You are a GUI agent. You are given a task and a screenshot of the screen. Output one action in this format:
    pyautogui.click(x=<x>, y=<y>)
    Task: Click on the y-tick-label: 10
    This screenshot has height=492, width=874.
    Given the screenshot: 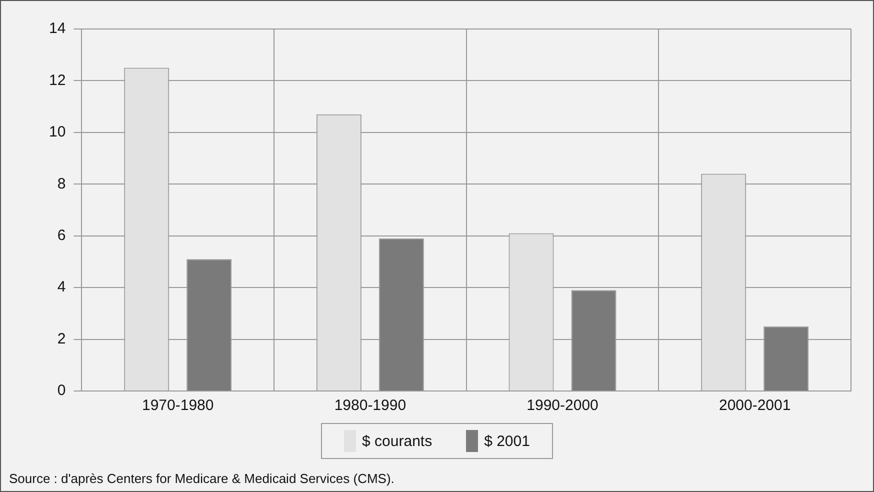 What is the action you would take?
    pyautogui.click(x=57, y=132)
    